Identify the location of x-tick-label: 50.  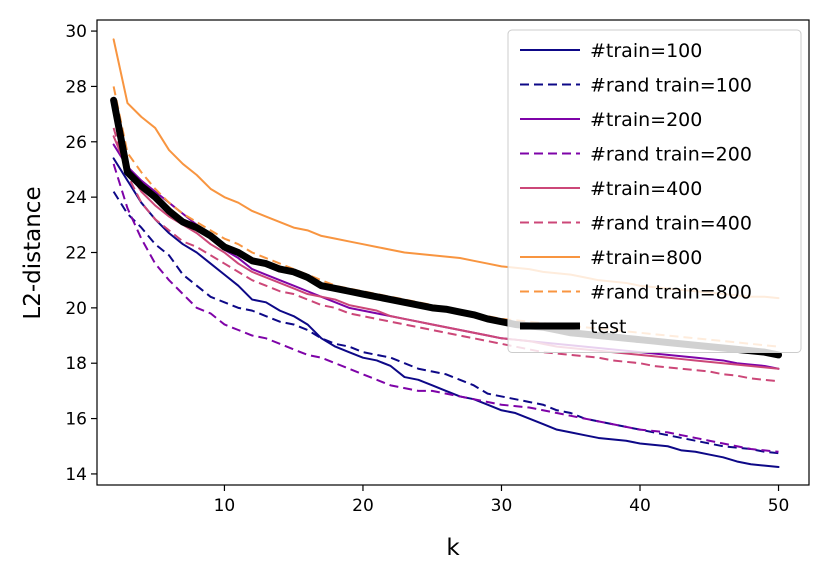
(779, 506).